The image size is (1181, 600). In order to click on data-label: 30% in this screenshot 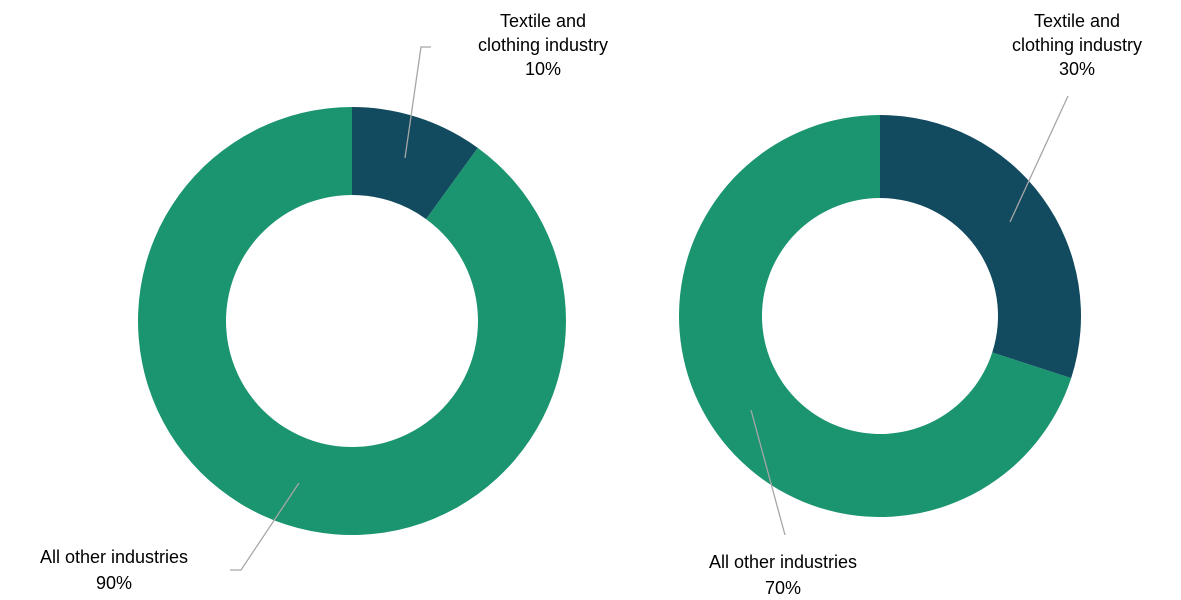, I will do `click(1077, 69)`.